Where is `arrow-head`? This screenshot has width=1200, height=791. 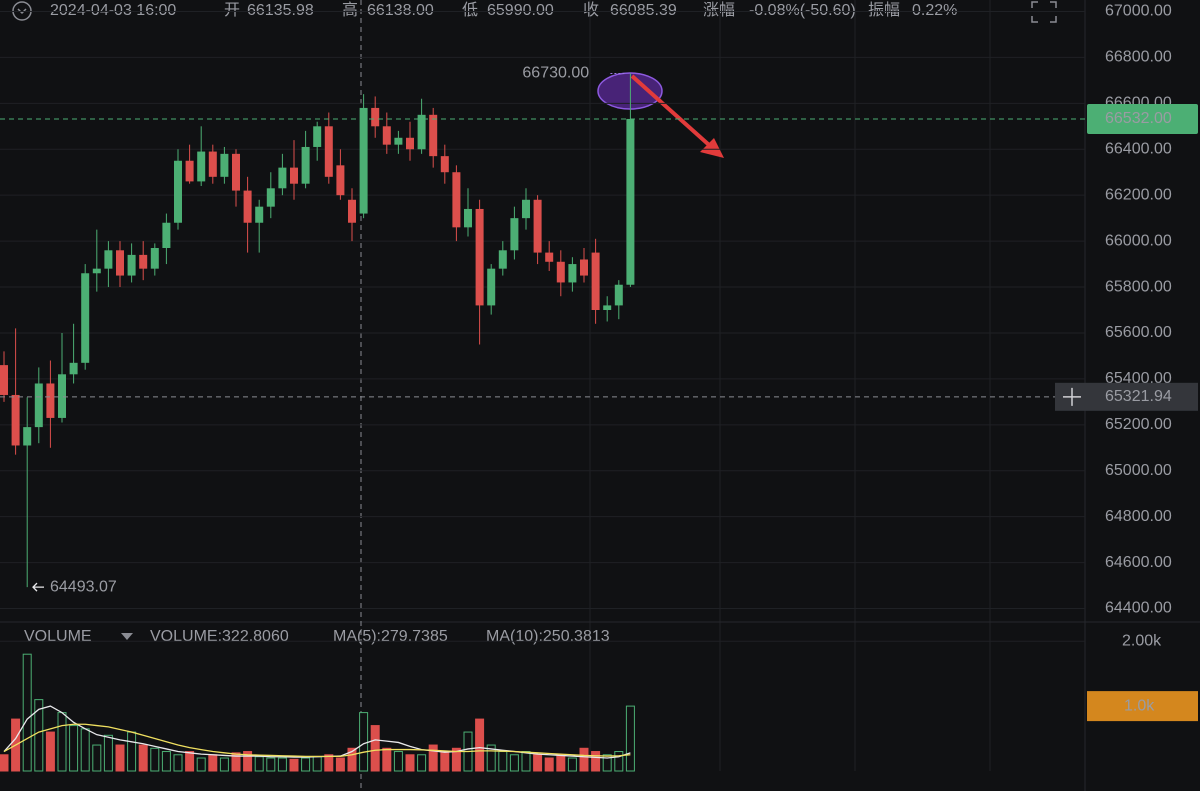
arrow-head is located at coordinates (712, 148).